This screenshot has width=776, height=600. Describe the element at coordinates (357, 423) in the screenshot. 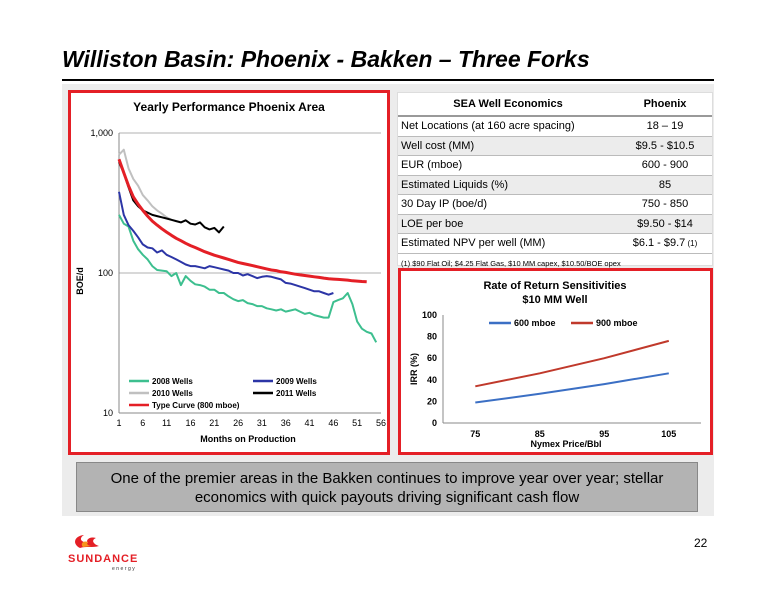

I see `x-tick-label: 51` at that location.